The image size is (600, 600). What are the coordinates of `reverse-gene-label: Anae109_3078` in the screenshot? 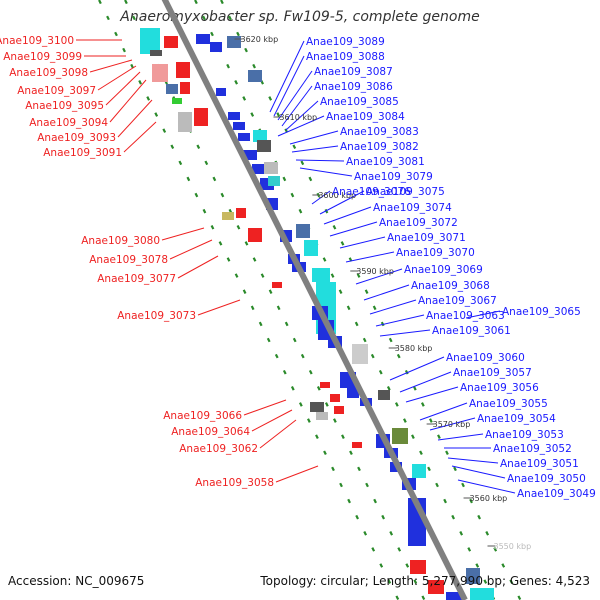 It's located at (128, 260).